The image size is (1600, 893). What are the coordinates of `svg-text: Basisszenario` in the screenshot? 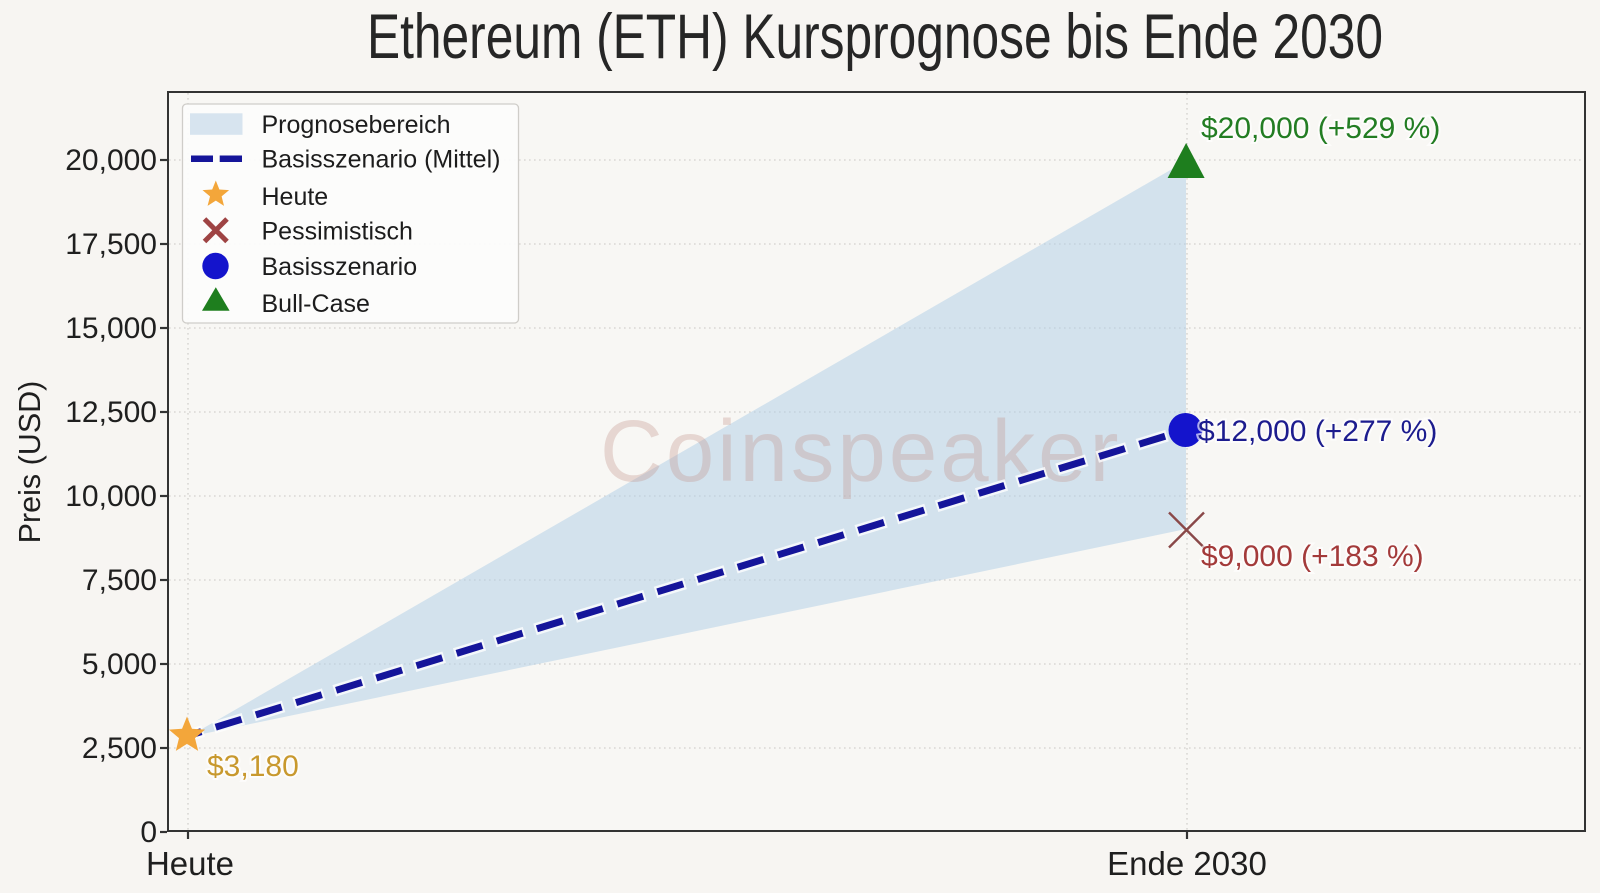 It's located at (340, 267).